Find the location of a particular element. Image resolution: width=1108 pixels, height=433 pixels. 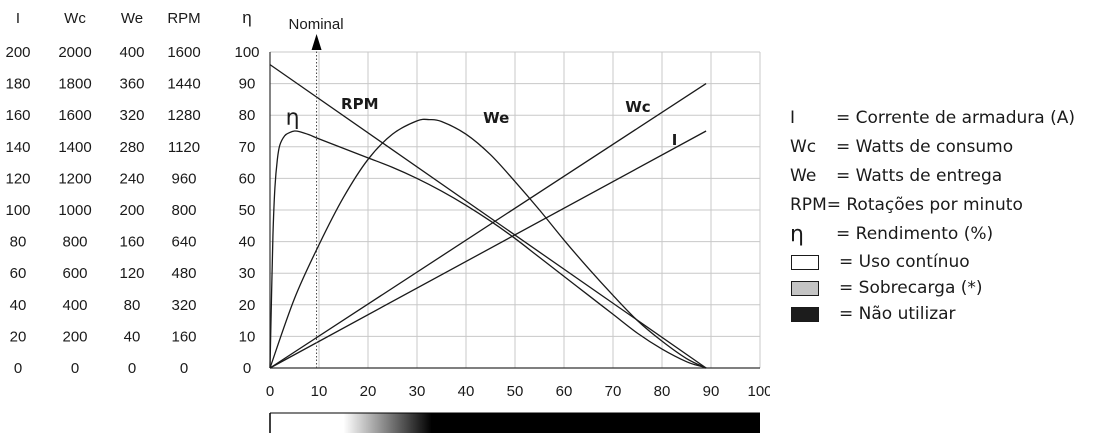

x-tick-label: 60 is located at coordinates (564, 391).